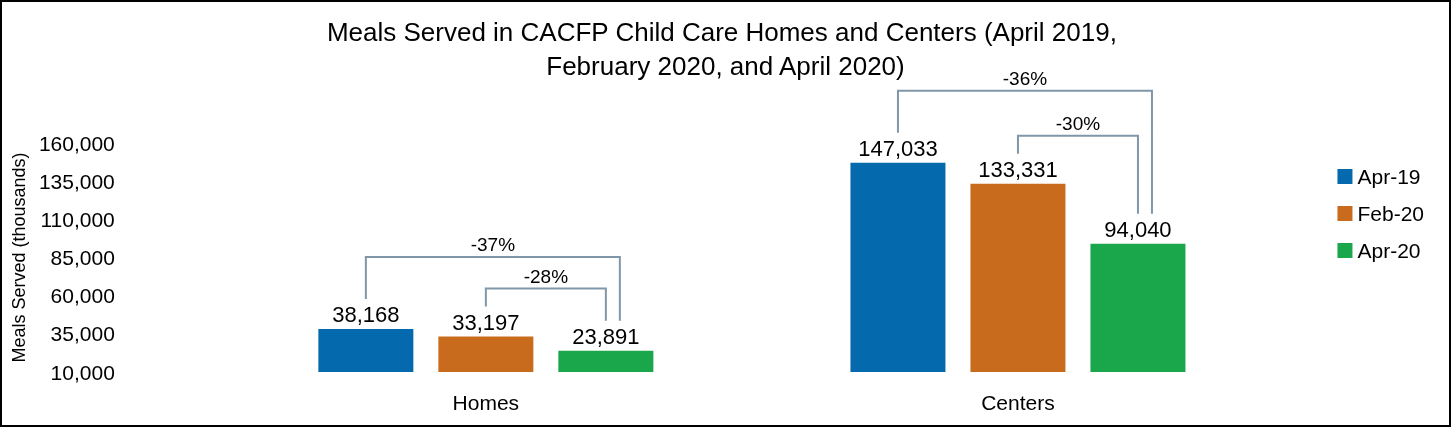 This screenshot has width=1451, height=427. Describe the element at coordinates (77, 219) in the screenshot. I see `y-tick-label: 110,000` at that location.